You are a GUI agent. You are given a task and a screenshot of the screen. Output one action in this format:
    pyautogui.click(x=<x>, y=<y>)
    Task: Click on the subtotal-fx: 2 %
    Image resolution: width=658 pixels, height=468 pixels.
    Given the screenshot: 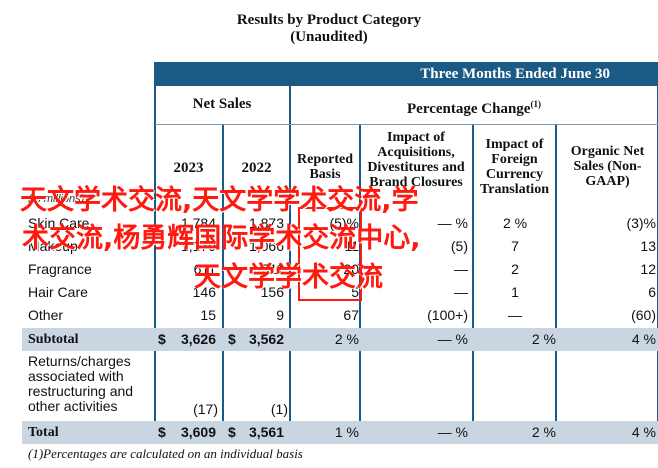 What is the action you would take?
    pyautogui.click(x=543, y=339)
    